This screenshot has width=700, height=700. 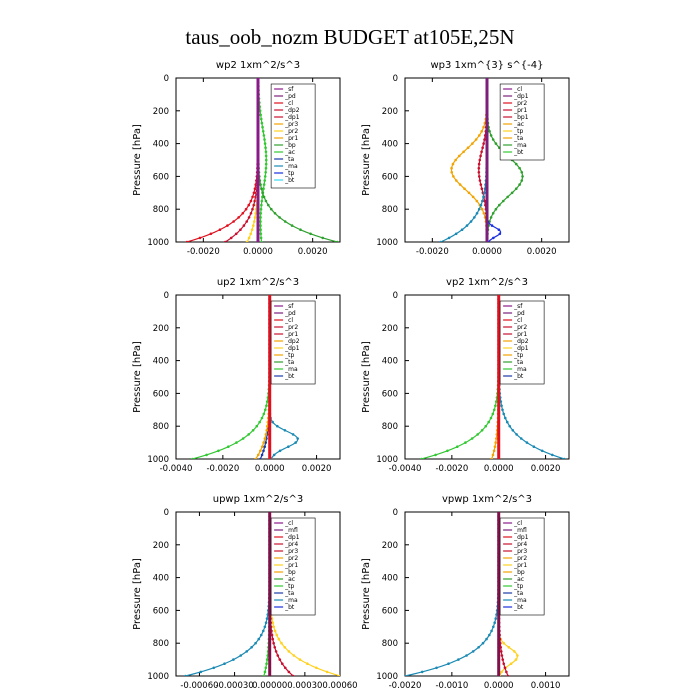 What do you see at coordinates (517, 523) in the screenshot?
I see `legend-label: _cl` at bounding box center [517, 523].